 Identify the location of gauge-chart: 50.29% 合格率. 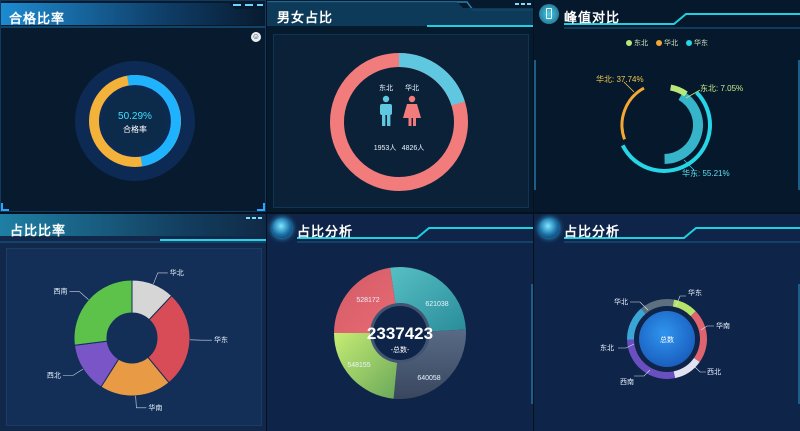
(135, 121).